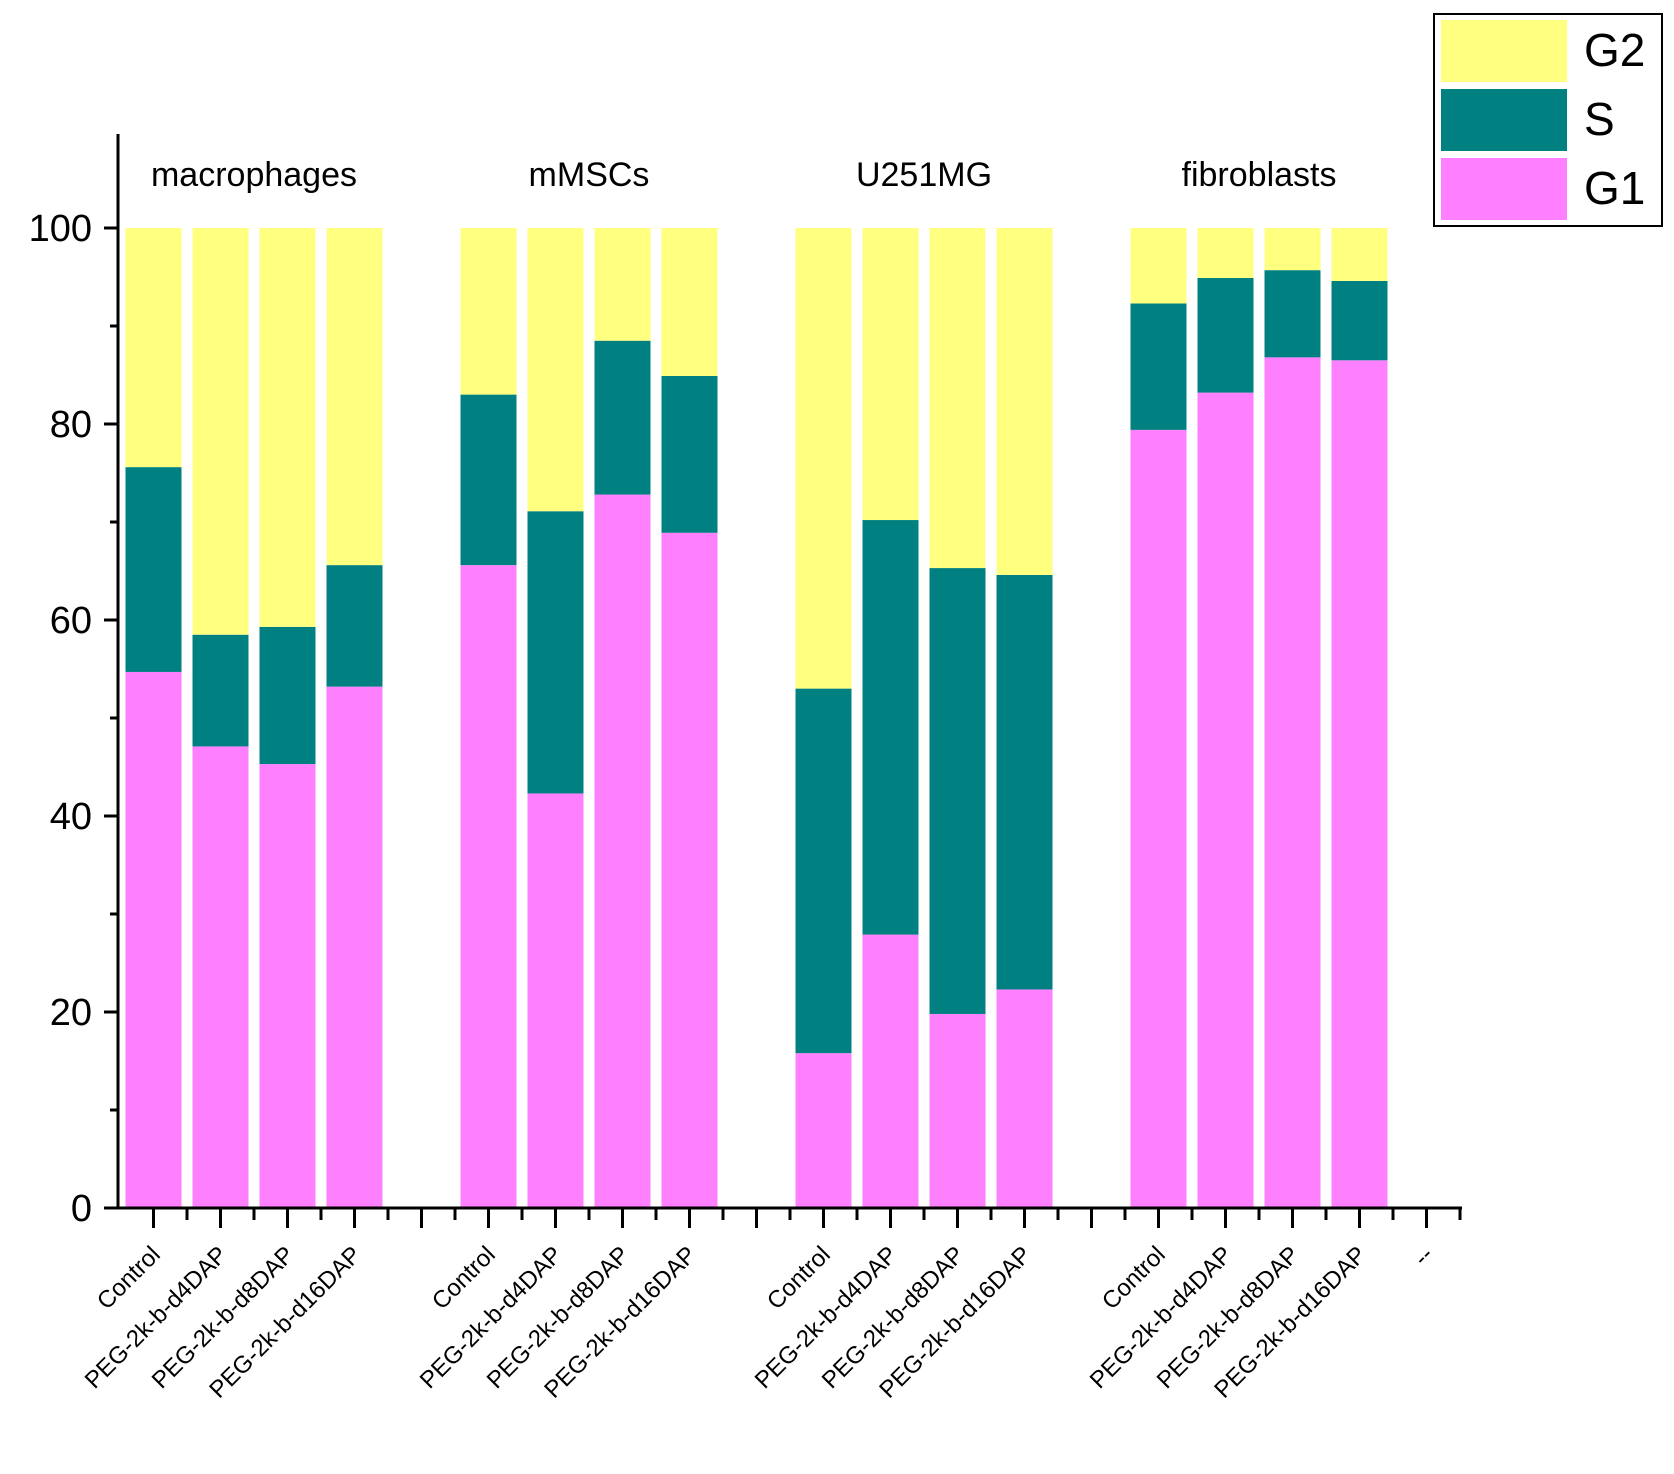 Image resolution: width=1674 pixels, height=1474 pixels. I want to click on x-tick-label-trailing: --, so click(1423, 1256).